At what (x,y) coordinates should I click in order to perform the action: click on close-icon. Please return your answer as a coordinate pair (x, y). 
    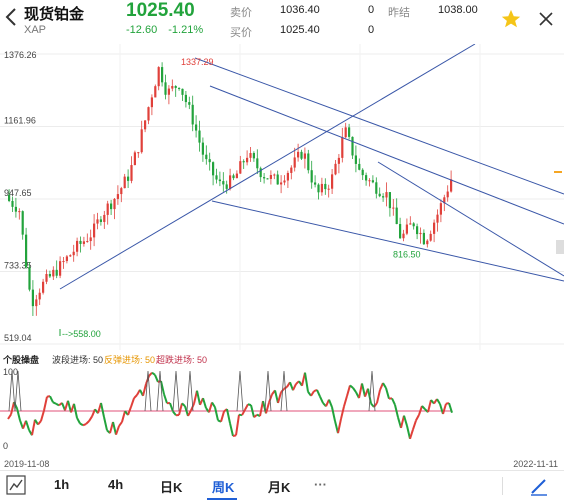
    Looking at the image, I should click on (546, 19).